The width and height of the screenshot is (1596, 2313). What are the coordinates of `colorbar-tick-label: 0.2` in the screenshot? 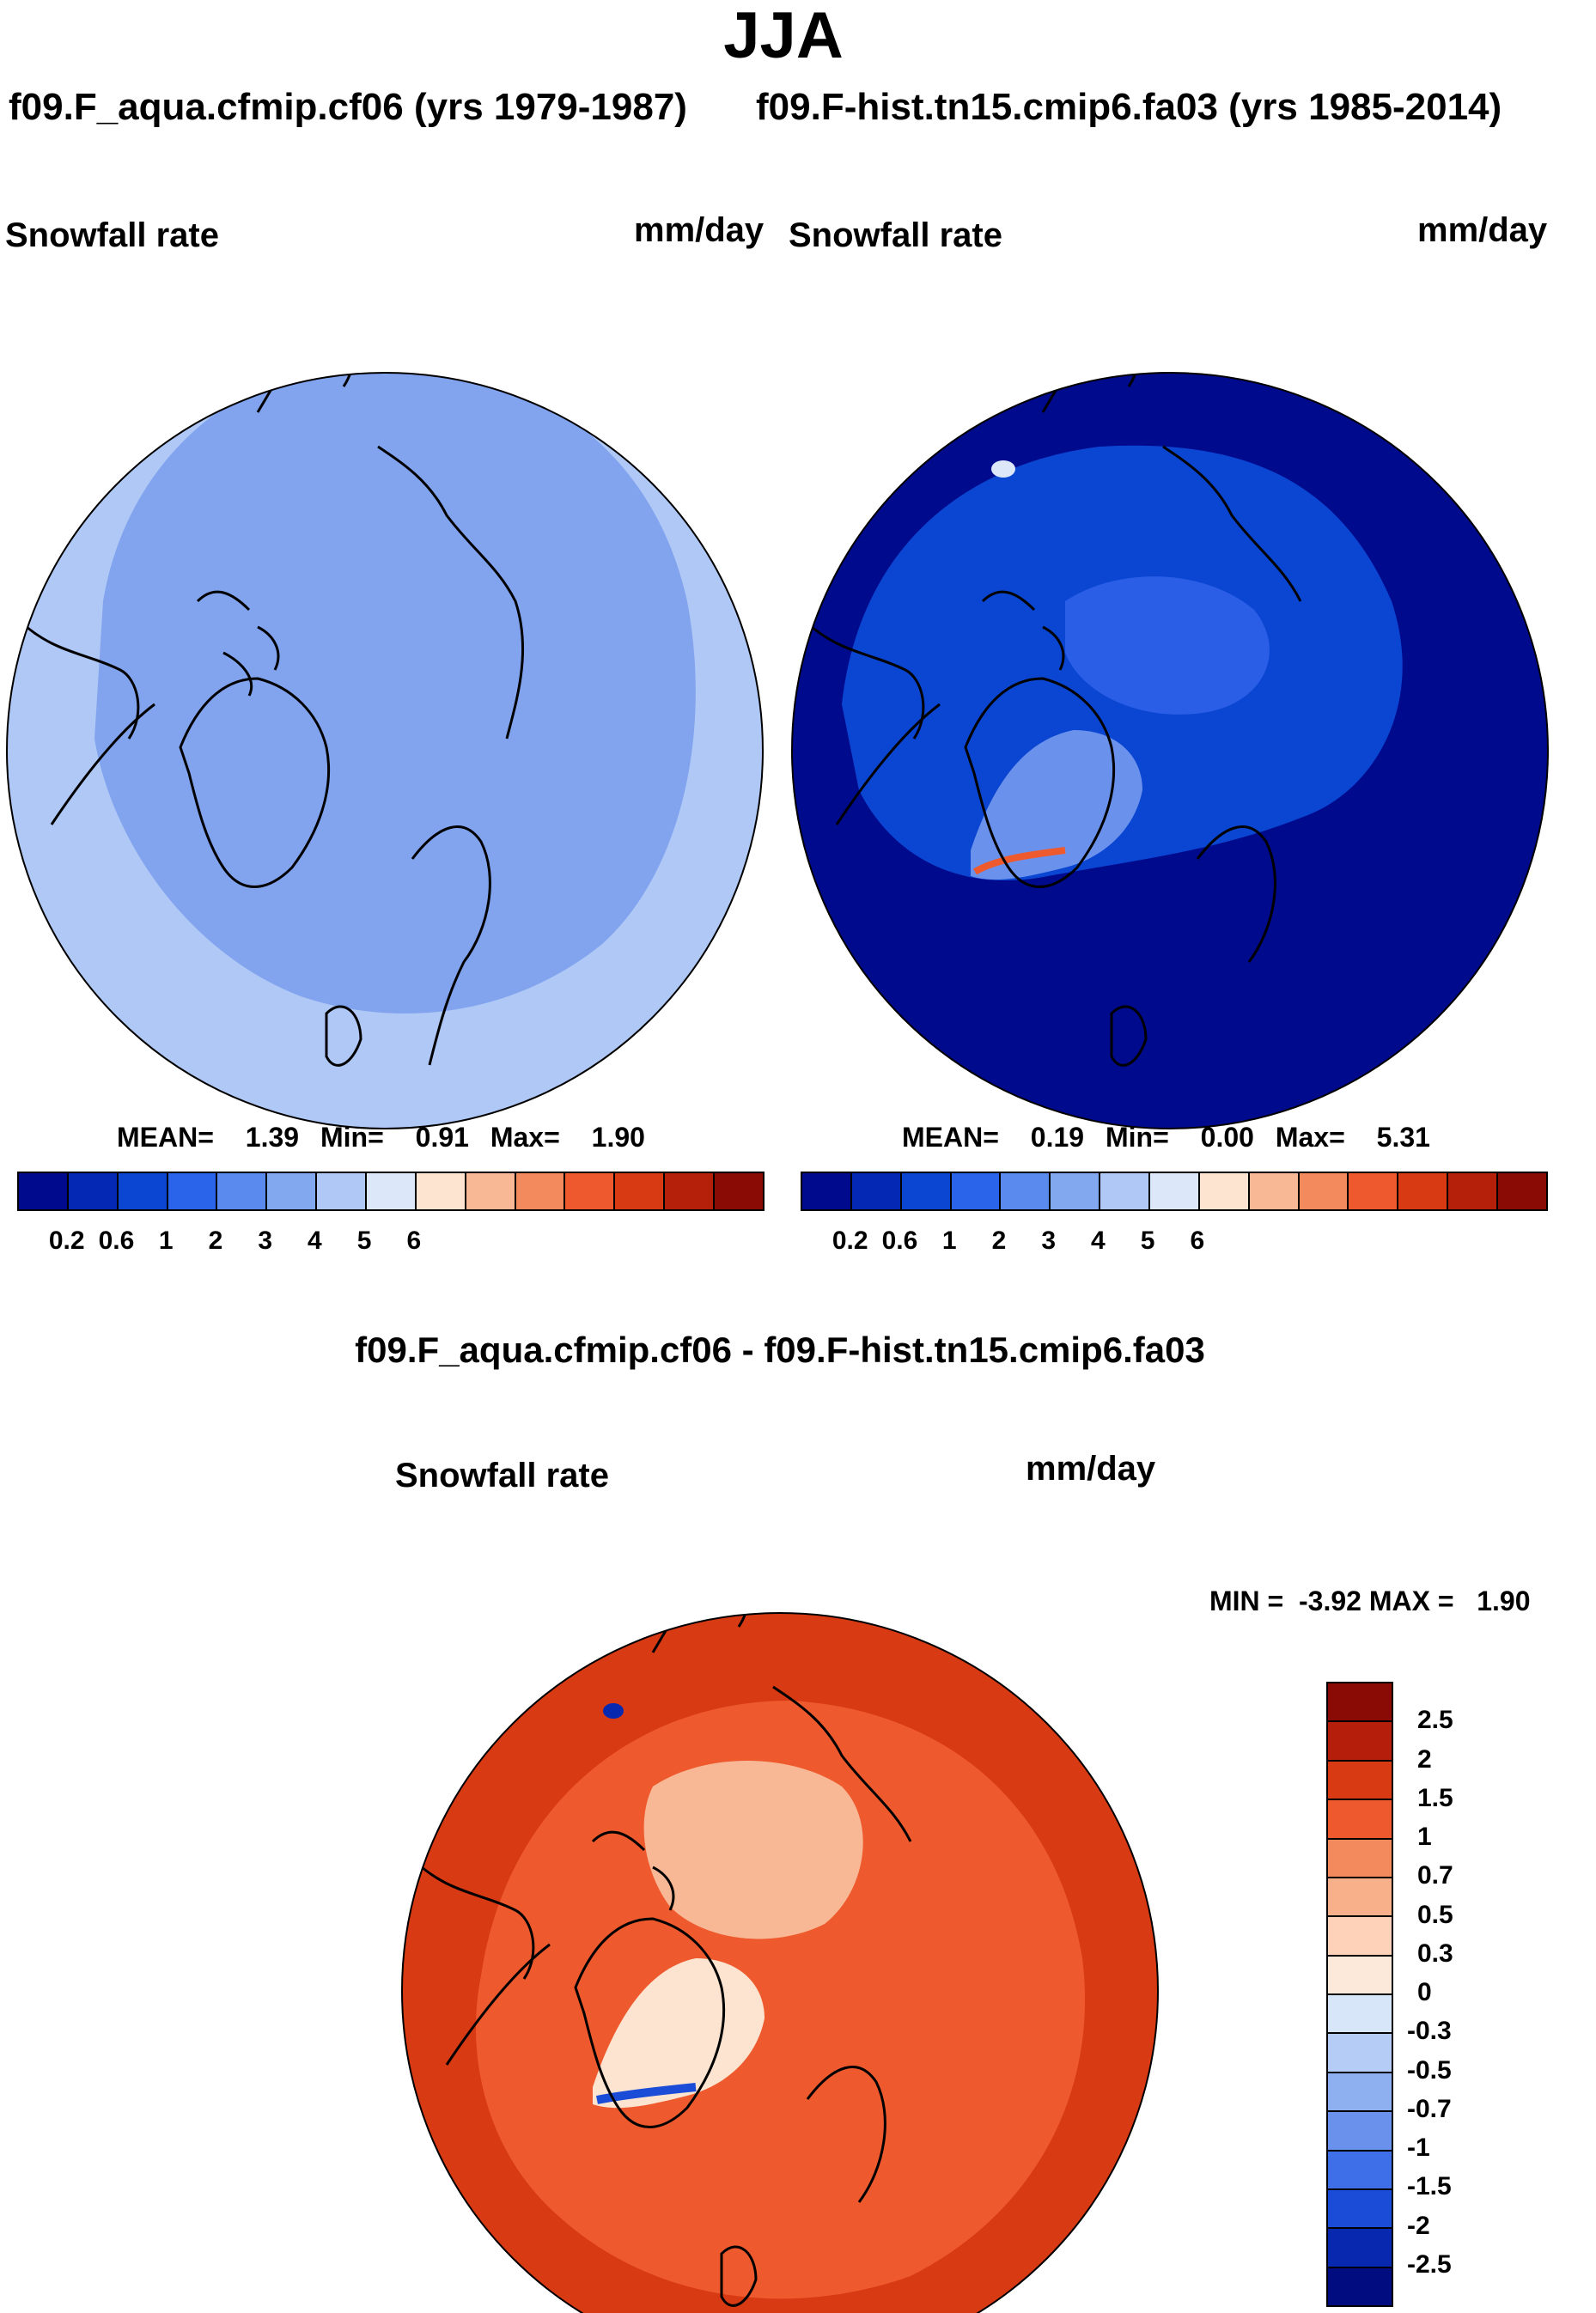 It's located at (850, 1240).